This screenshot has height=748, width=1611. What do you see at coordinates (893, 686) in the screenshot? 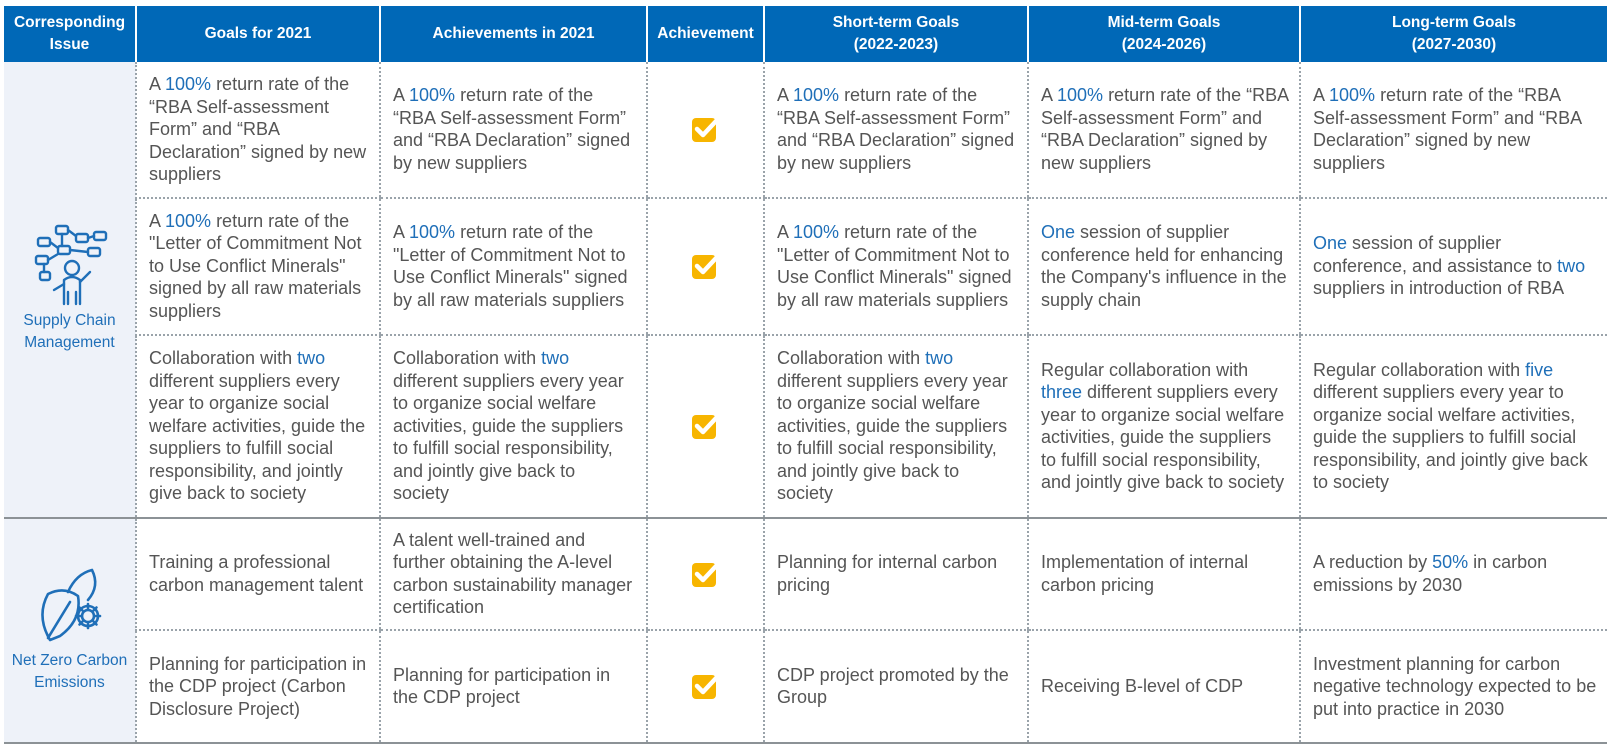
I see `cell-text: CDP project promoted by the Group` at bounding box center [893, 686].